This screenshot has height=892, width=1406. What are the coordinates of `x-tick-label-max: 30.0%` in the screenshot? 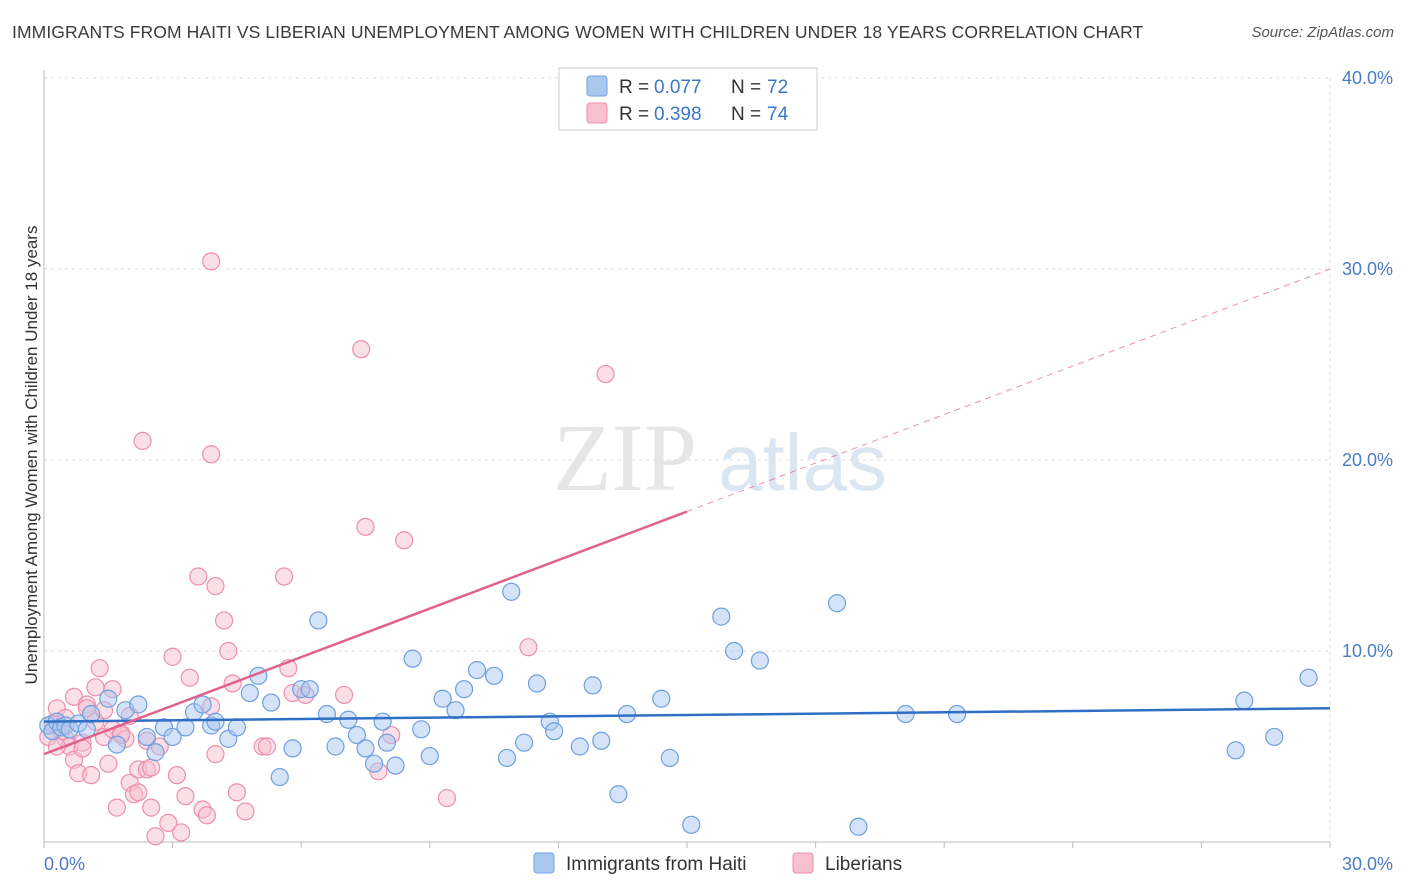 It's located at (1367, 864).